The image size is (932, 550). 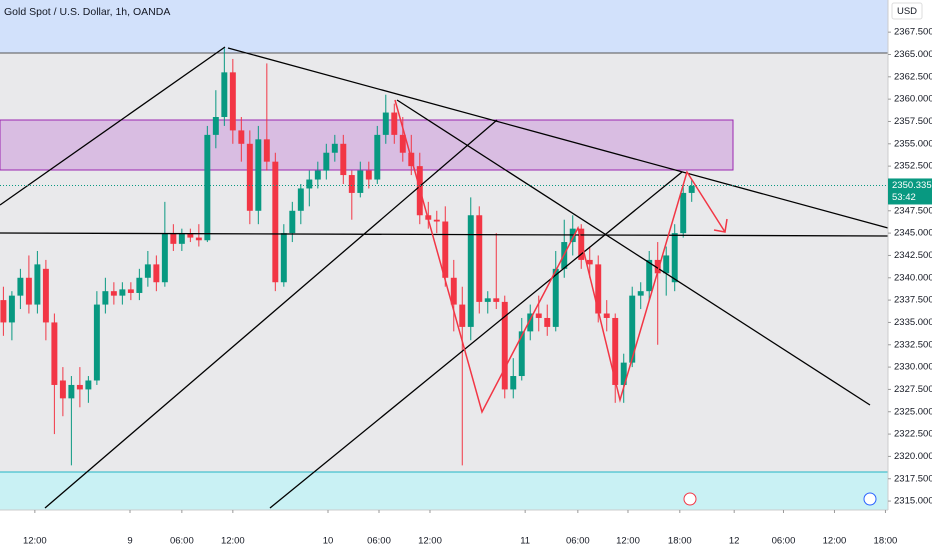 What do you see at coordinates (466, 530) in the screenshot?
I see `time-axis` at bounding box center [466, 530].